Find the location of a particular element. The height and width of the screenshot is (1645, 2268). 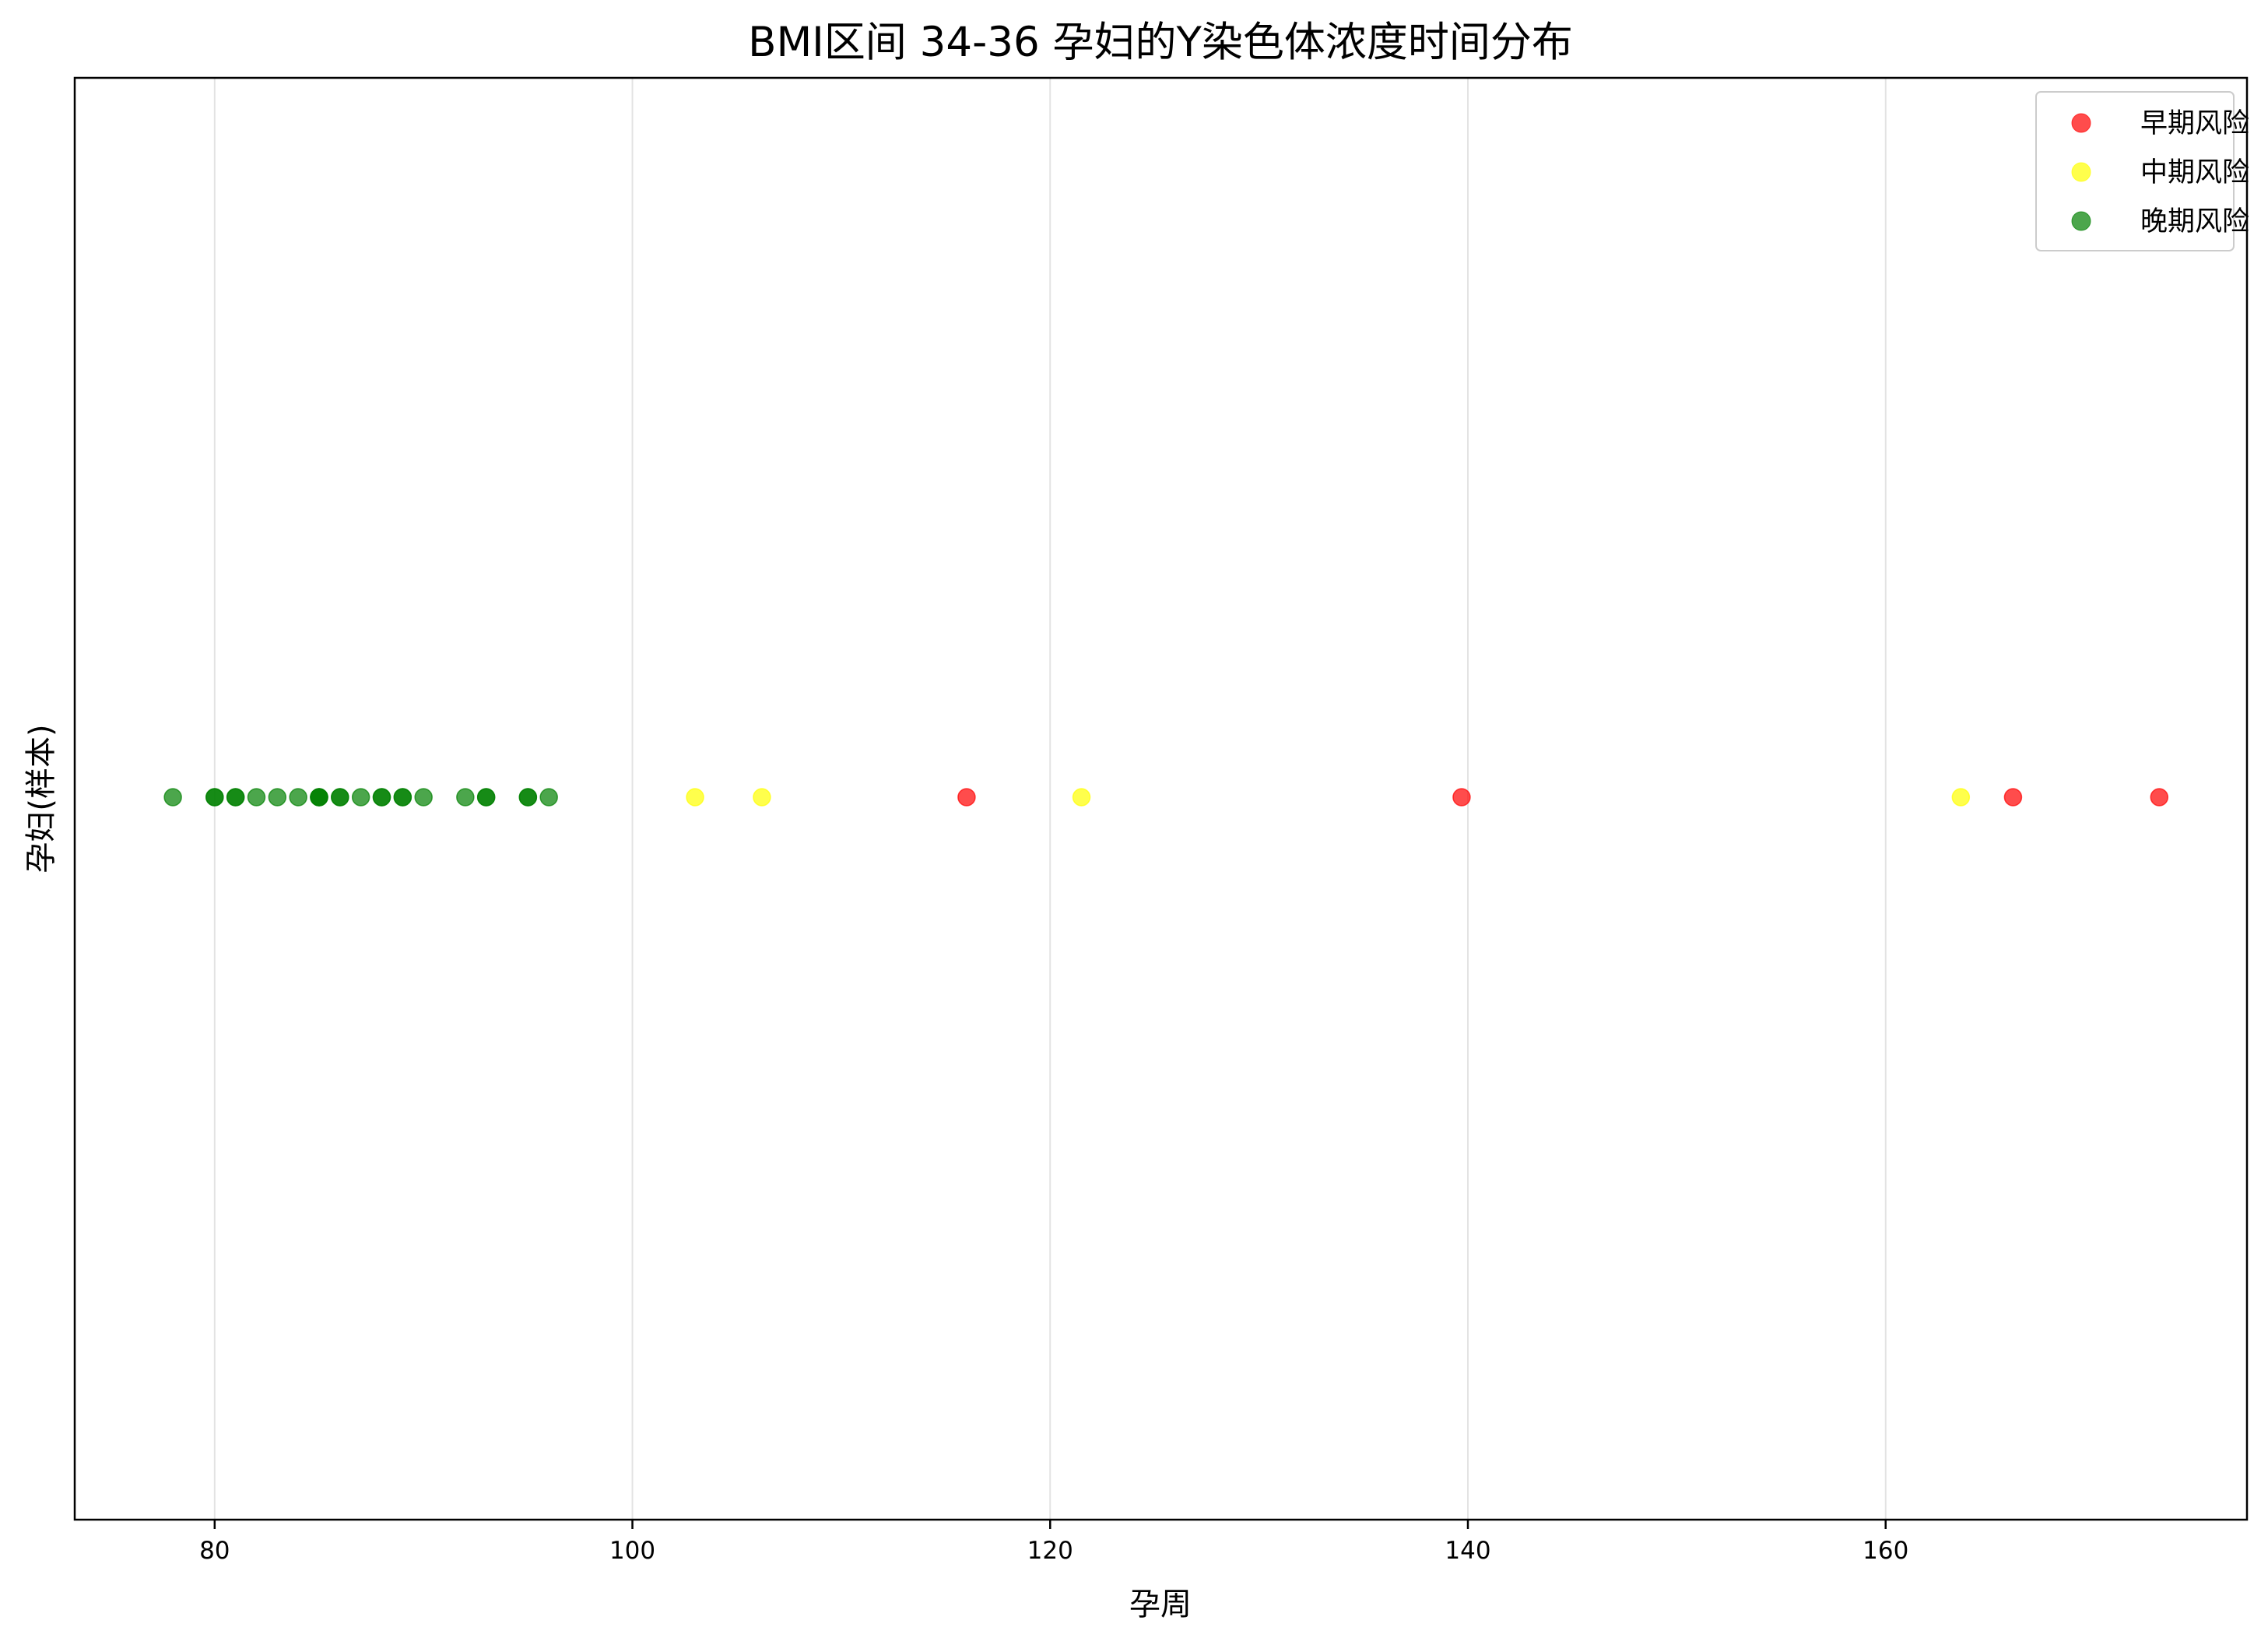

x-tick-label: 140 is located at coordinates (1467, 1551).